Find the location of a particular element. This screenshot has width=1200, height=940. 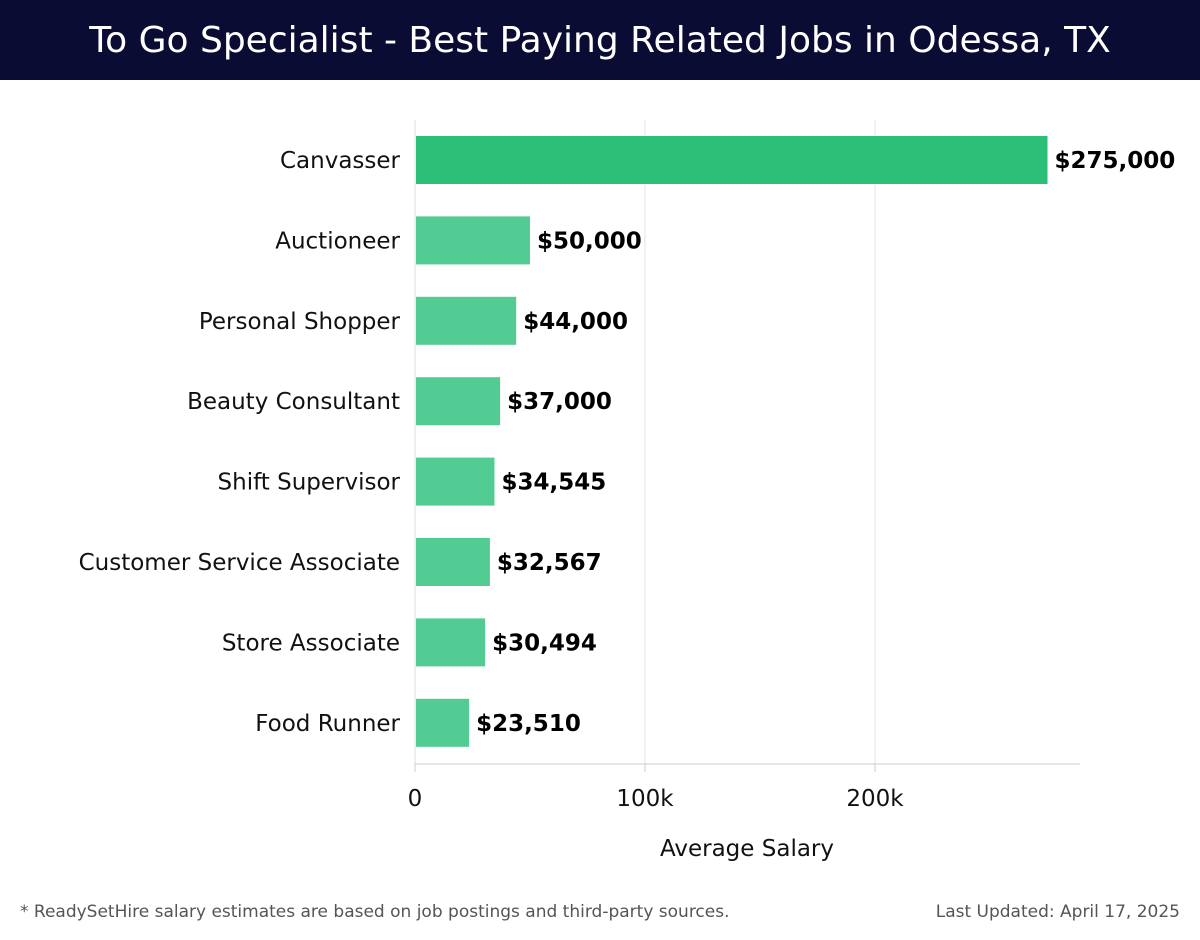

category-label: Auctioneer is located at coordinates (337, 241).